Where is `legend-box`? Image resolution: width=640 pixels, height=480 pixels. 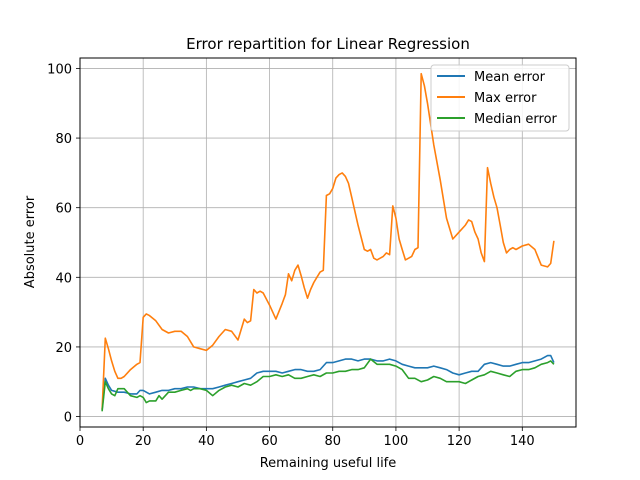
legend-box is located at coordinates (500, 98).